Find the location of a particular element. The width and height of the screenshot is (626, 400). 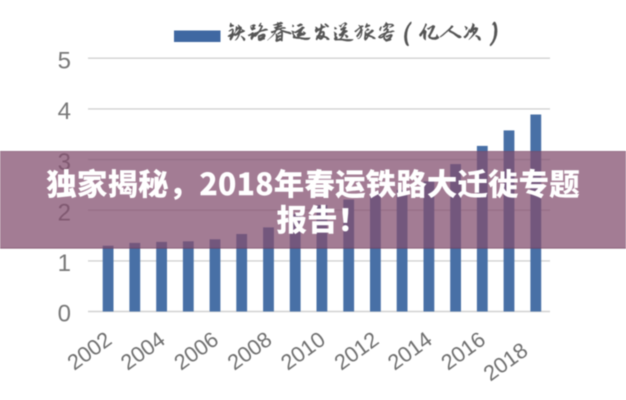

svg-text: 2002 is located at coordinates (89, 350).